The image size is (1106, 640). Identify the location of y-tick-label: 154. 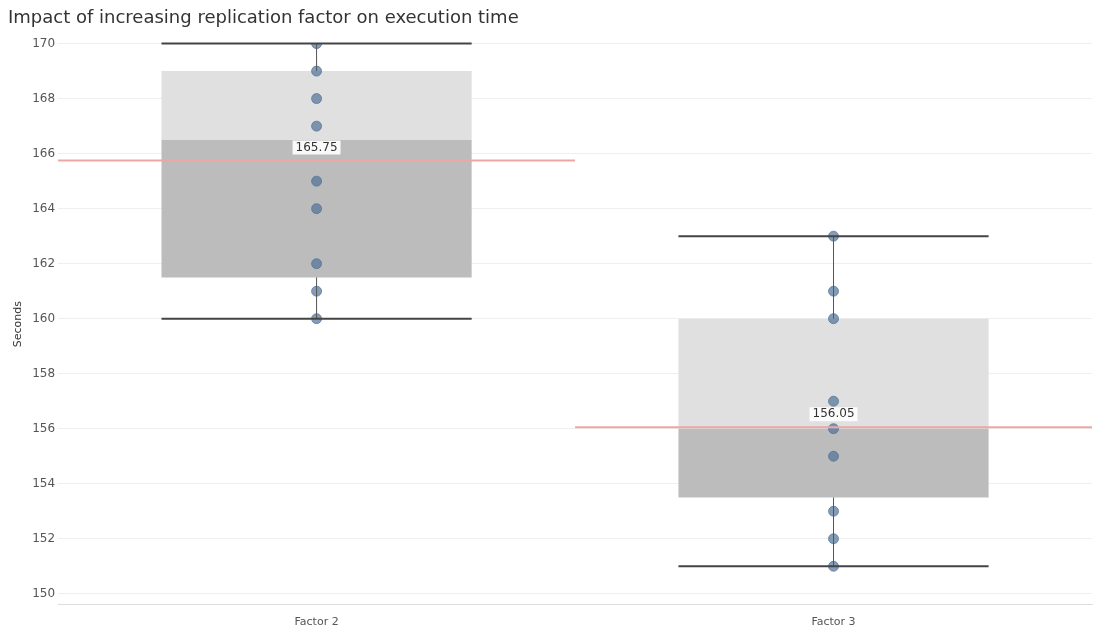
(44, 482).